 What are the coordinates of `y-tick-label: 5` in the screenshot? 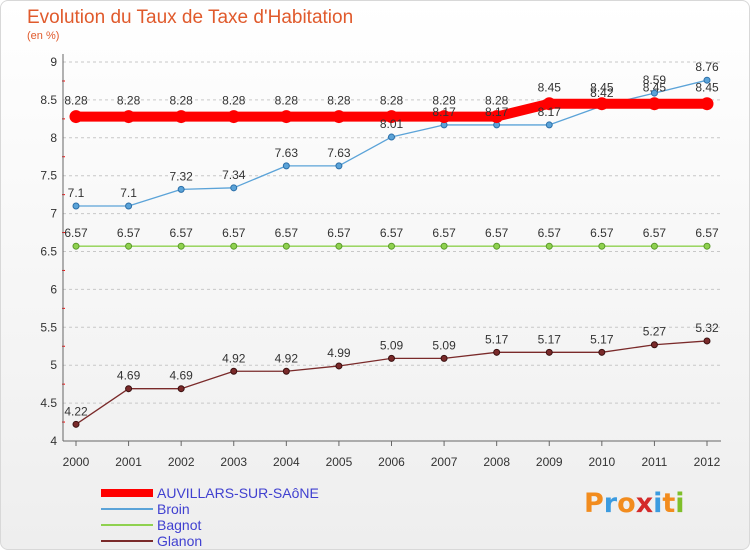 It's located at (53, 365).